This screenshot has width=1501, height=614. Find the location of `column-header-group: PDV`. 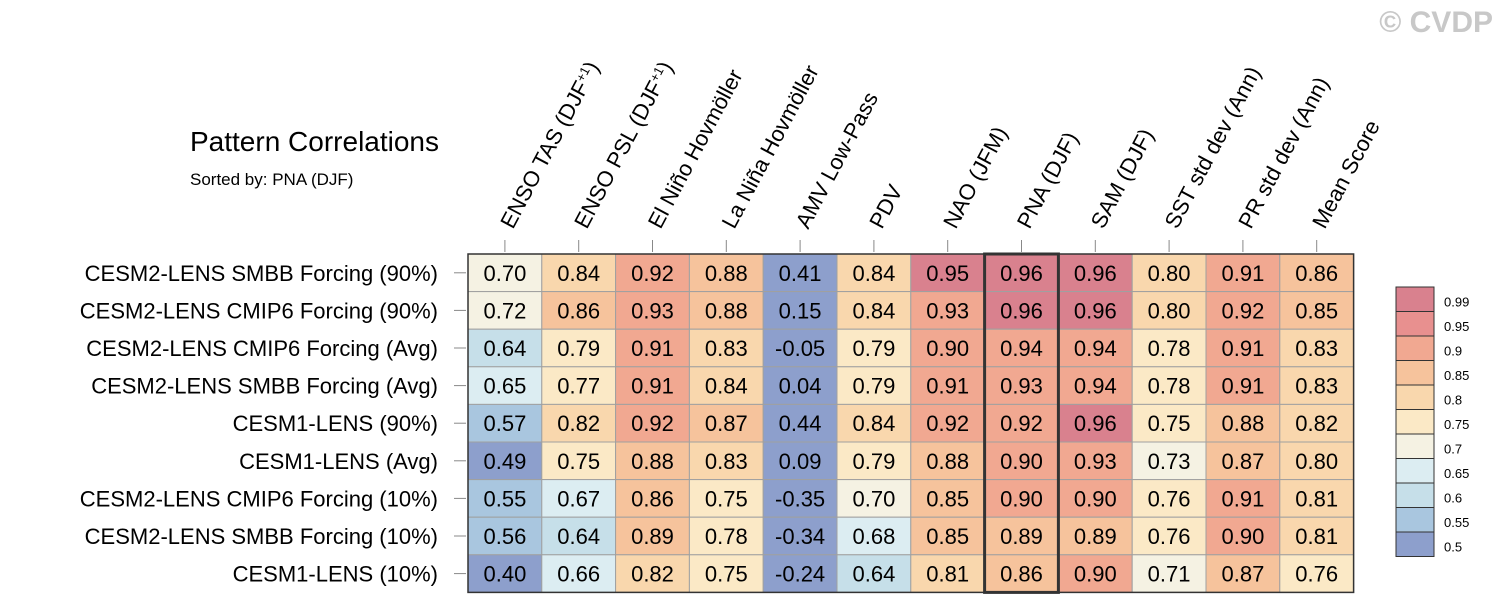

column-header-group: PDV is located at coordinates (885, 206).